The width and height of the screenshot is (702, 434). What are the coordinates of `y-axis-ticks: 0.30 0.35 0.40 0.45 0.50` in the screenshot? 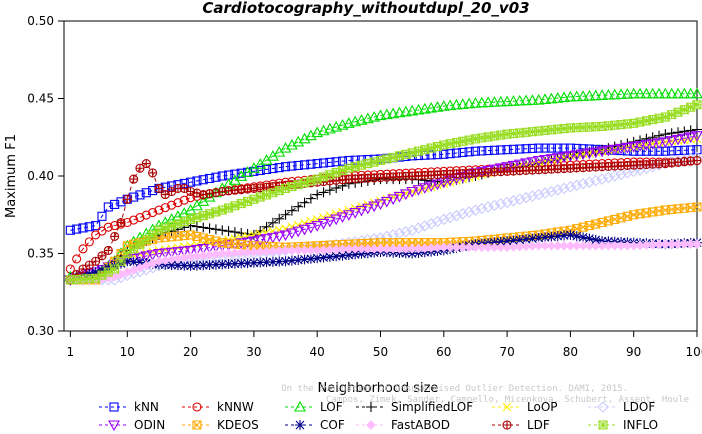 It's located at (45, 176).